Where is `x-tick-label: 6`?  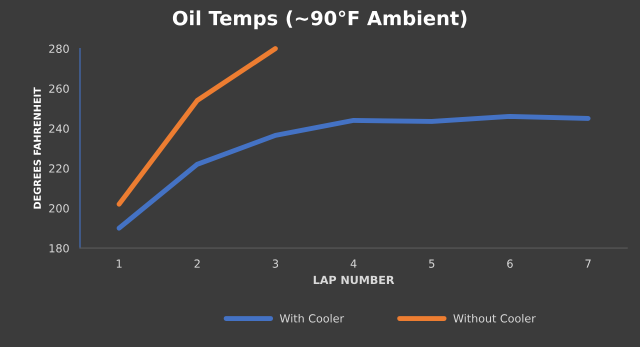 x-tick-label: 6 is located at coordinates (510, 263).